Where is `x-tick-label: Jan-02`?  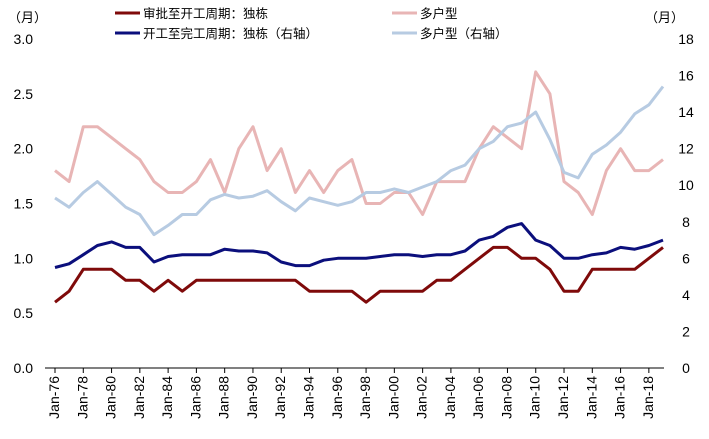
x-tick-label: Jan-02 is located at coordinates (422, 397).